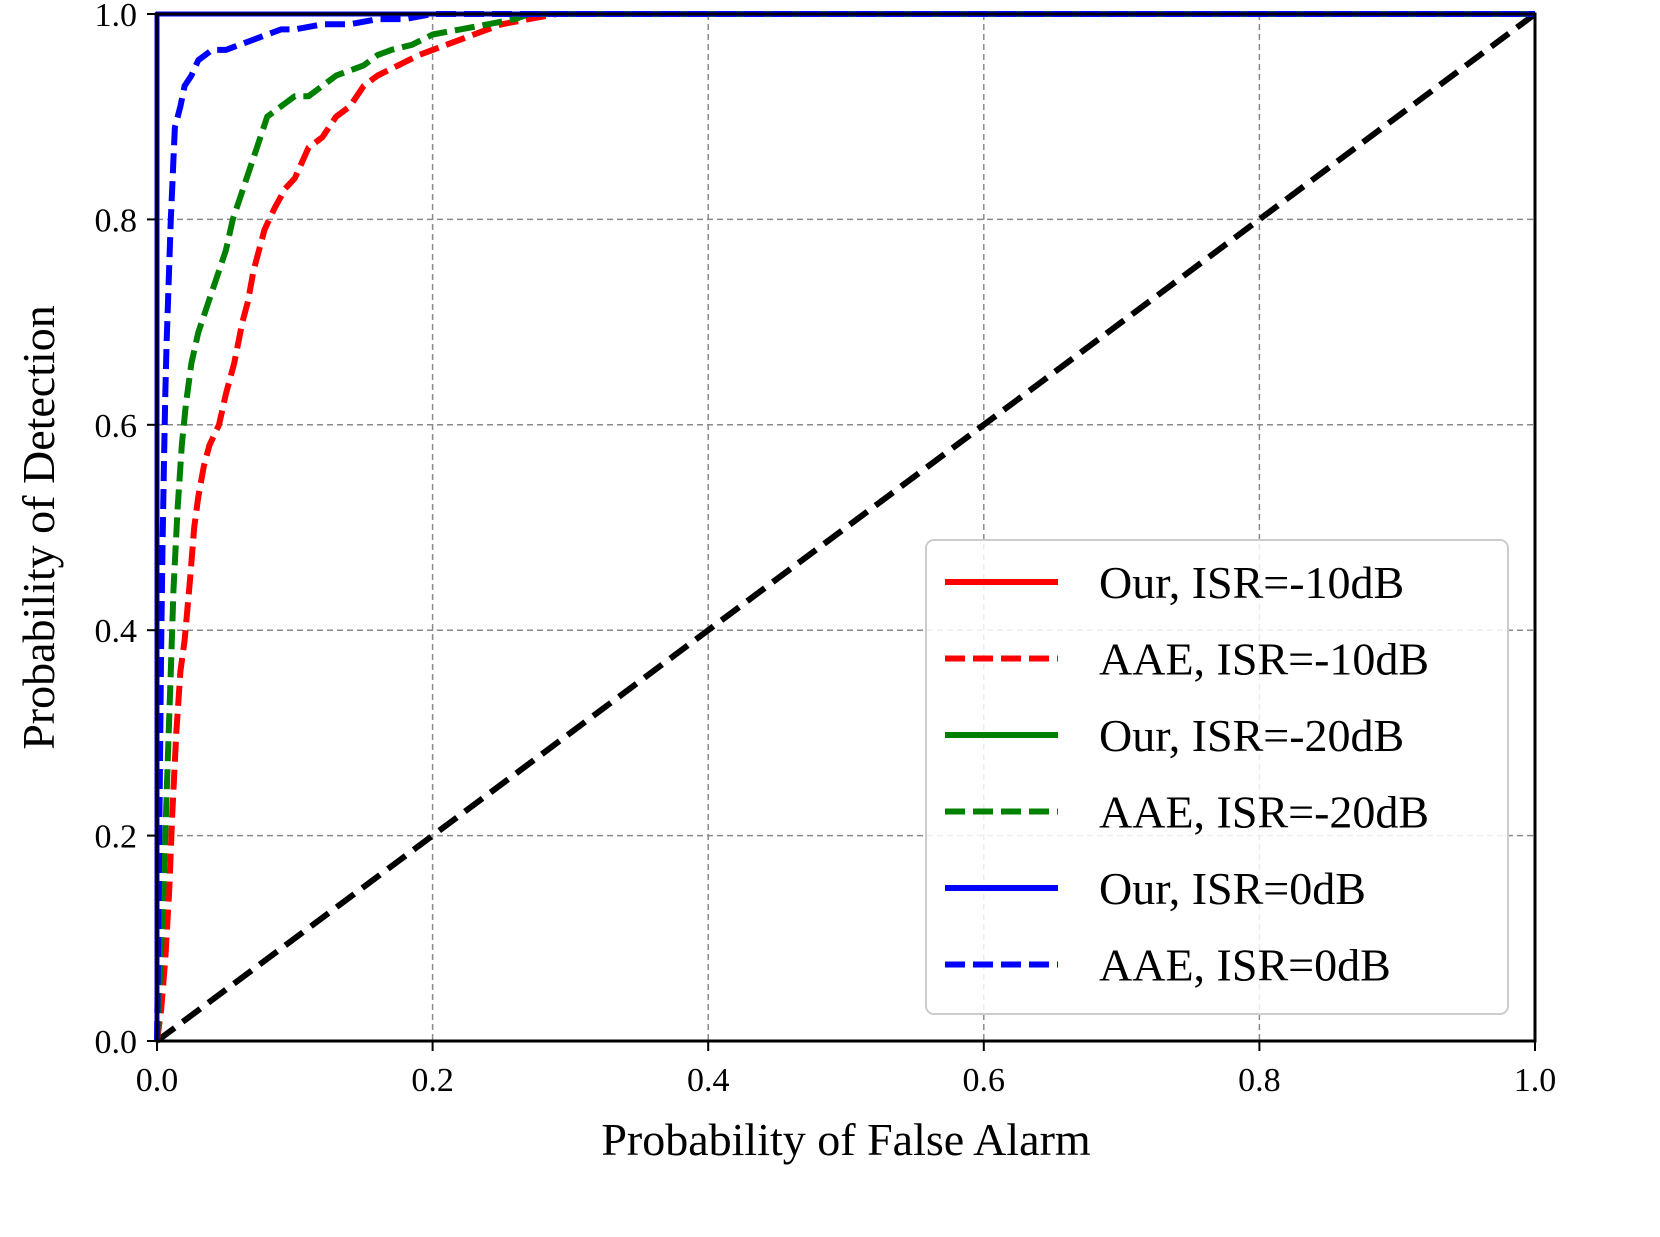  What do you see at coordinates (1251, 735) in the screenshot?
I see `legend-label: Our, ISR=-20dB` at bounding box center [1251, 735].